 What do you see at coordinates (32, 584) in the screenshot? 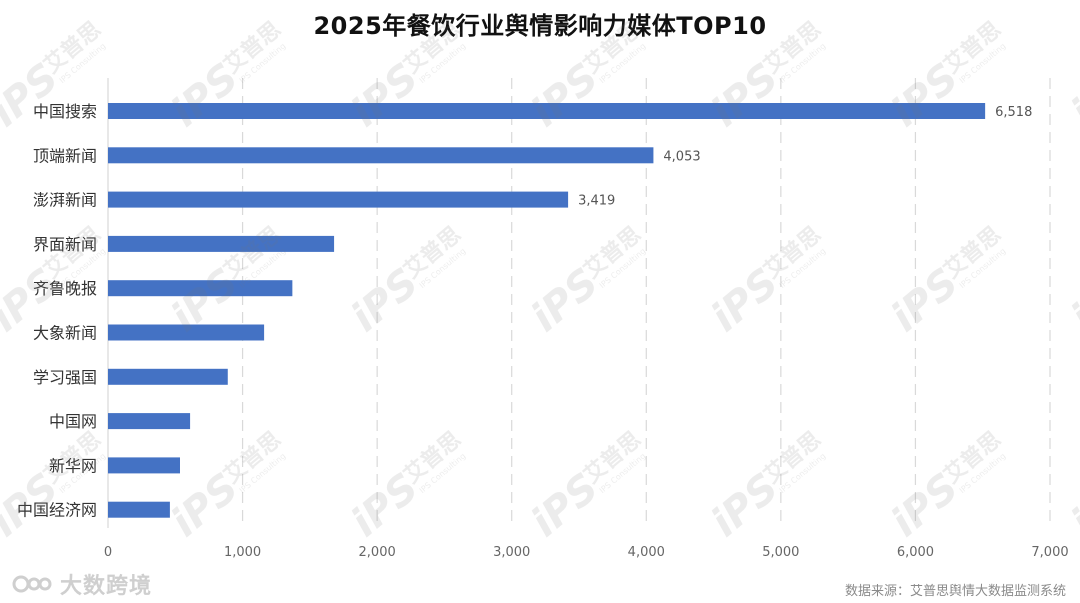
I see `brand-logo-icon` at bounding box center [32, 584].